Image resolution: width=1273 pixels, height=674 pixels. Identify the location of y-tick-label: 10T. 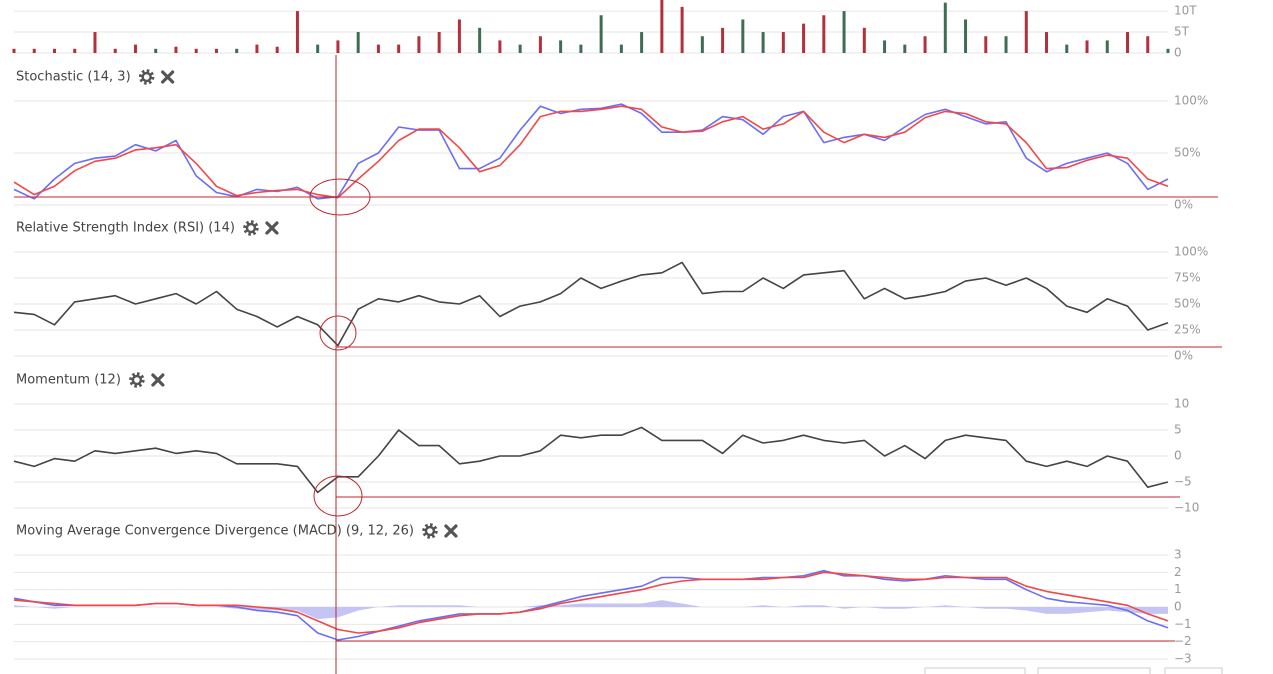
(1185, 11).